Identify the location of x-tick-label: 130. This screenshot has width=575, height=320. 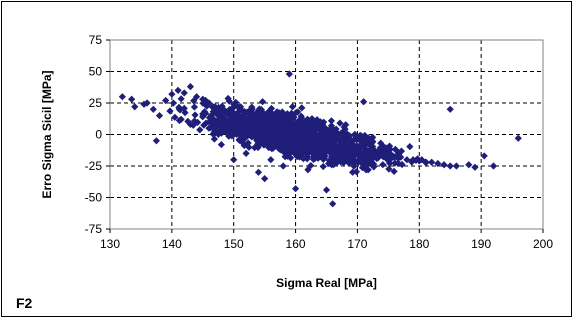
(110, 244).